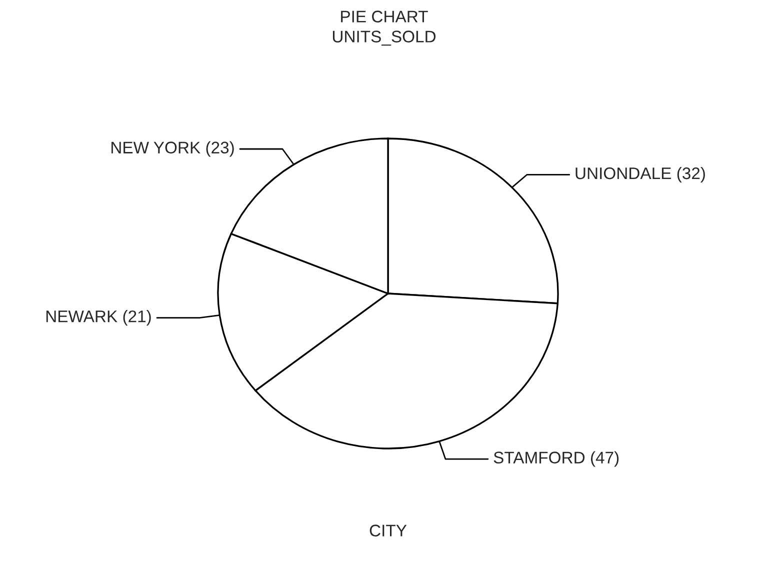 This screenshot has height=564, width=768. What do you see at coordinates (173, 149) in the screenshot?
I see `slice-label: NEW YORK (23)` at bounding box center [173, 149].